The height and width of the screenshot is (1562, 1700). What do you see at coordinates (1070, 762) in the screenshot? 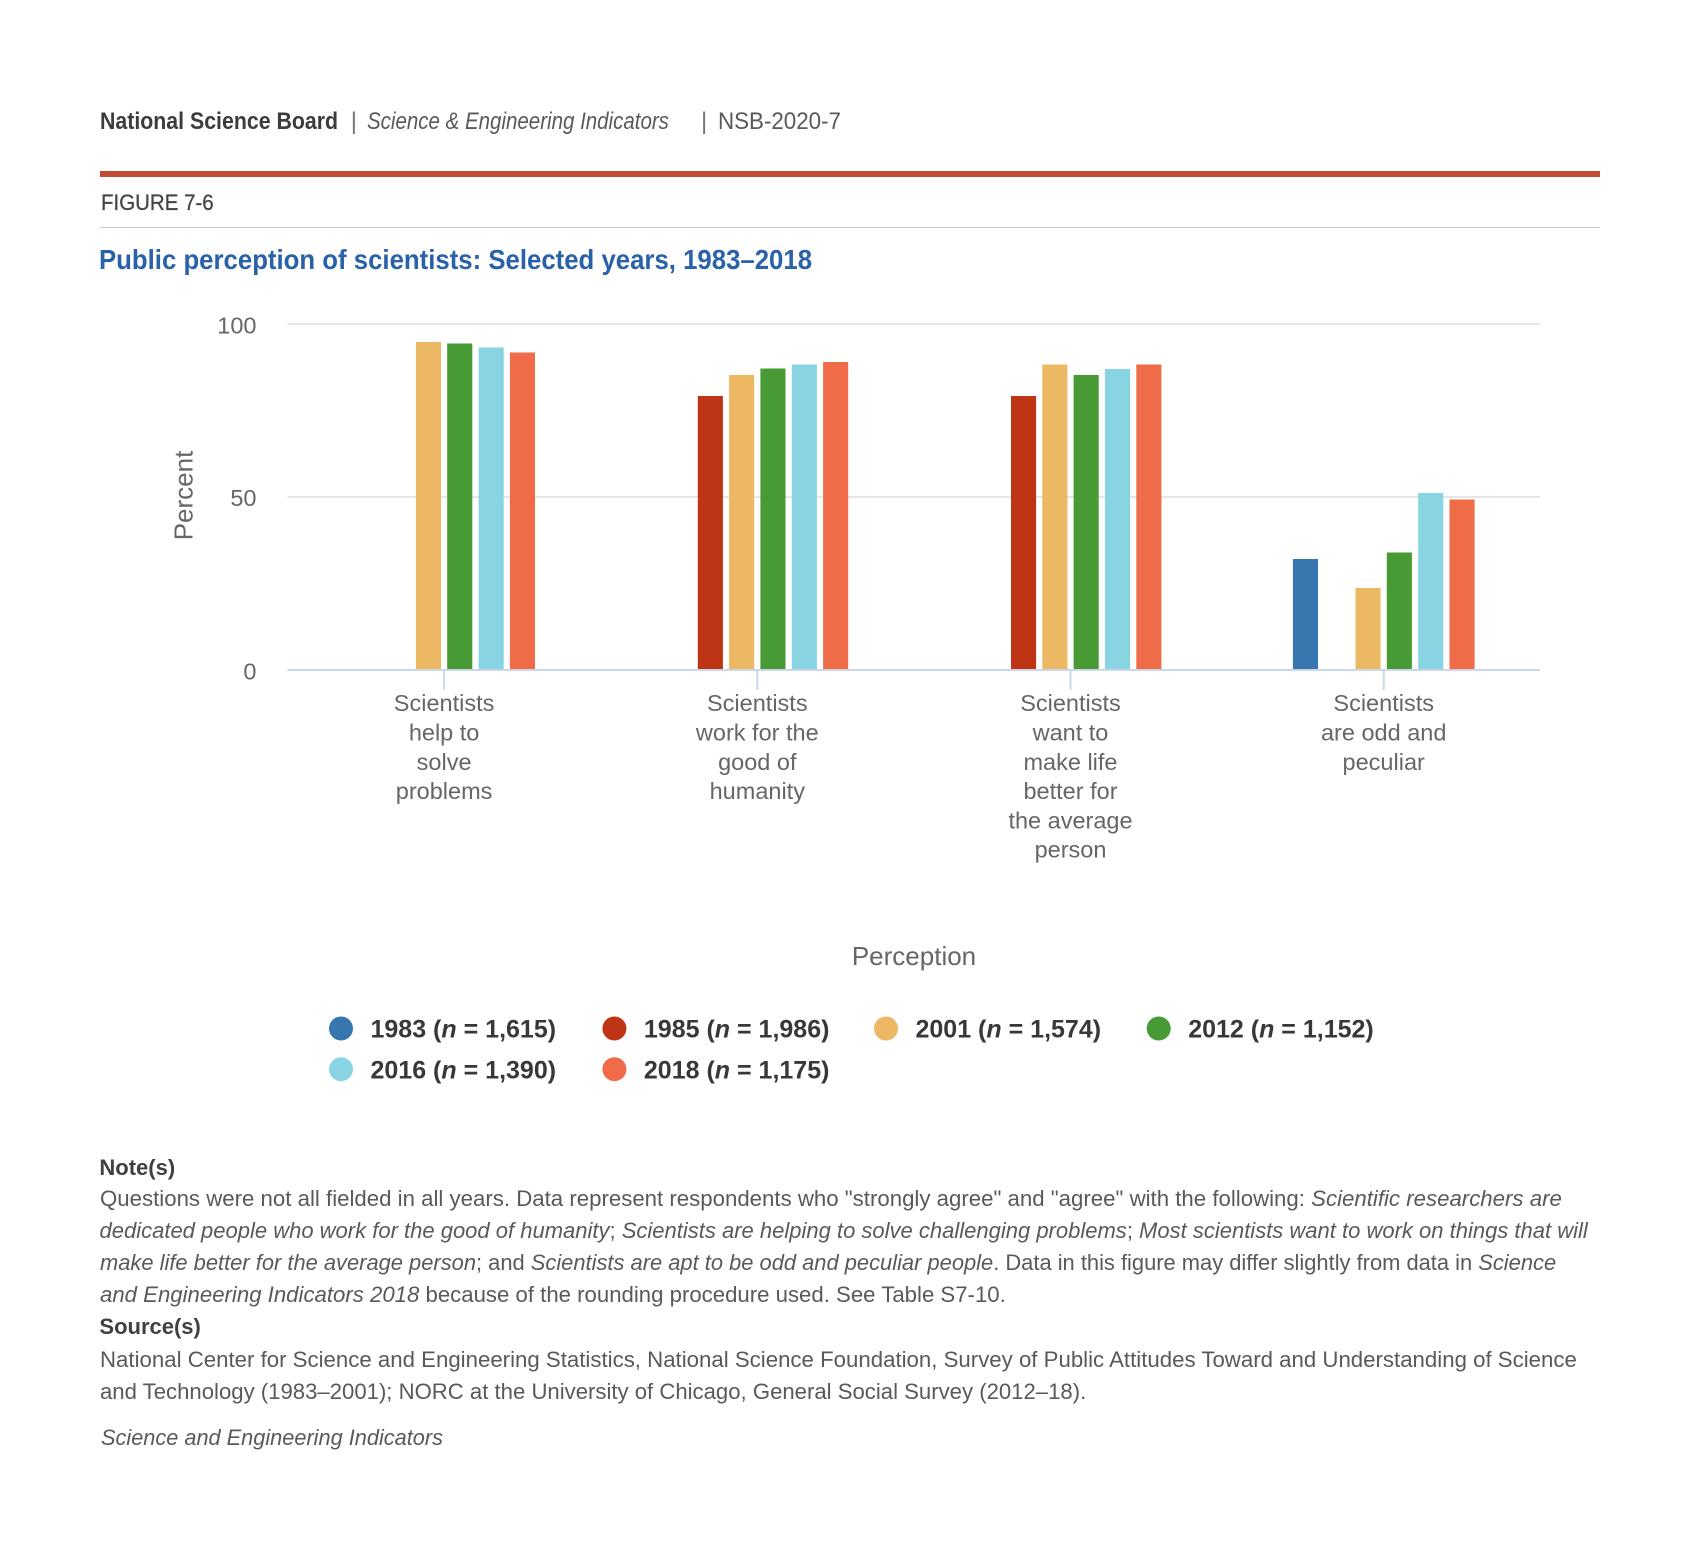
I see `svg-text: make life` at bounding box center [1070, 762].